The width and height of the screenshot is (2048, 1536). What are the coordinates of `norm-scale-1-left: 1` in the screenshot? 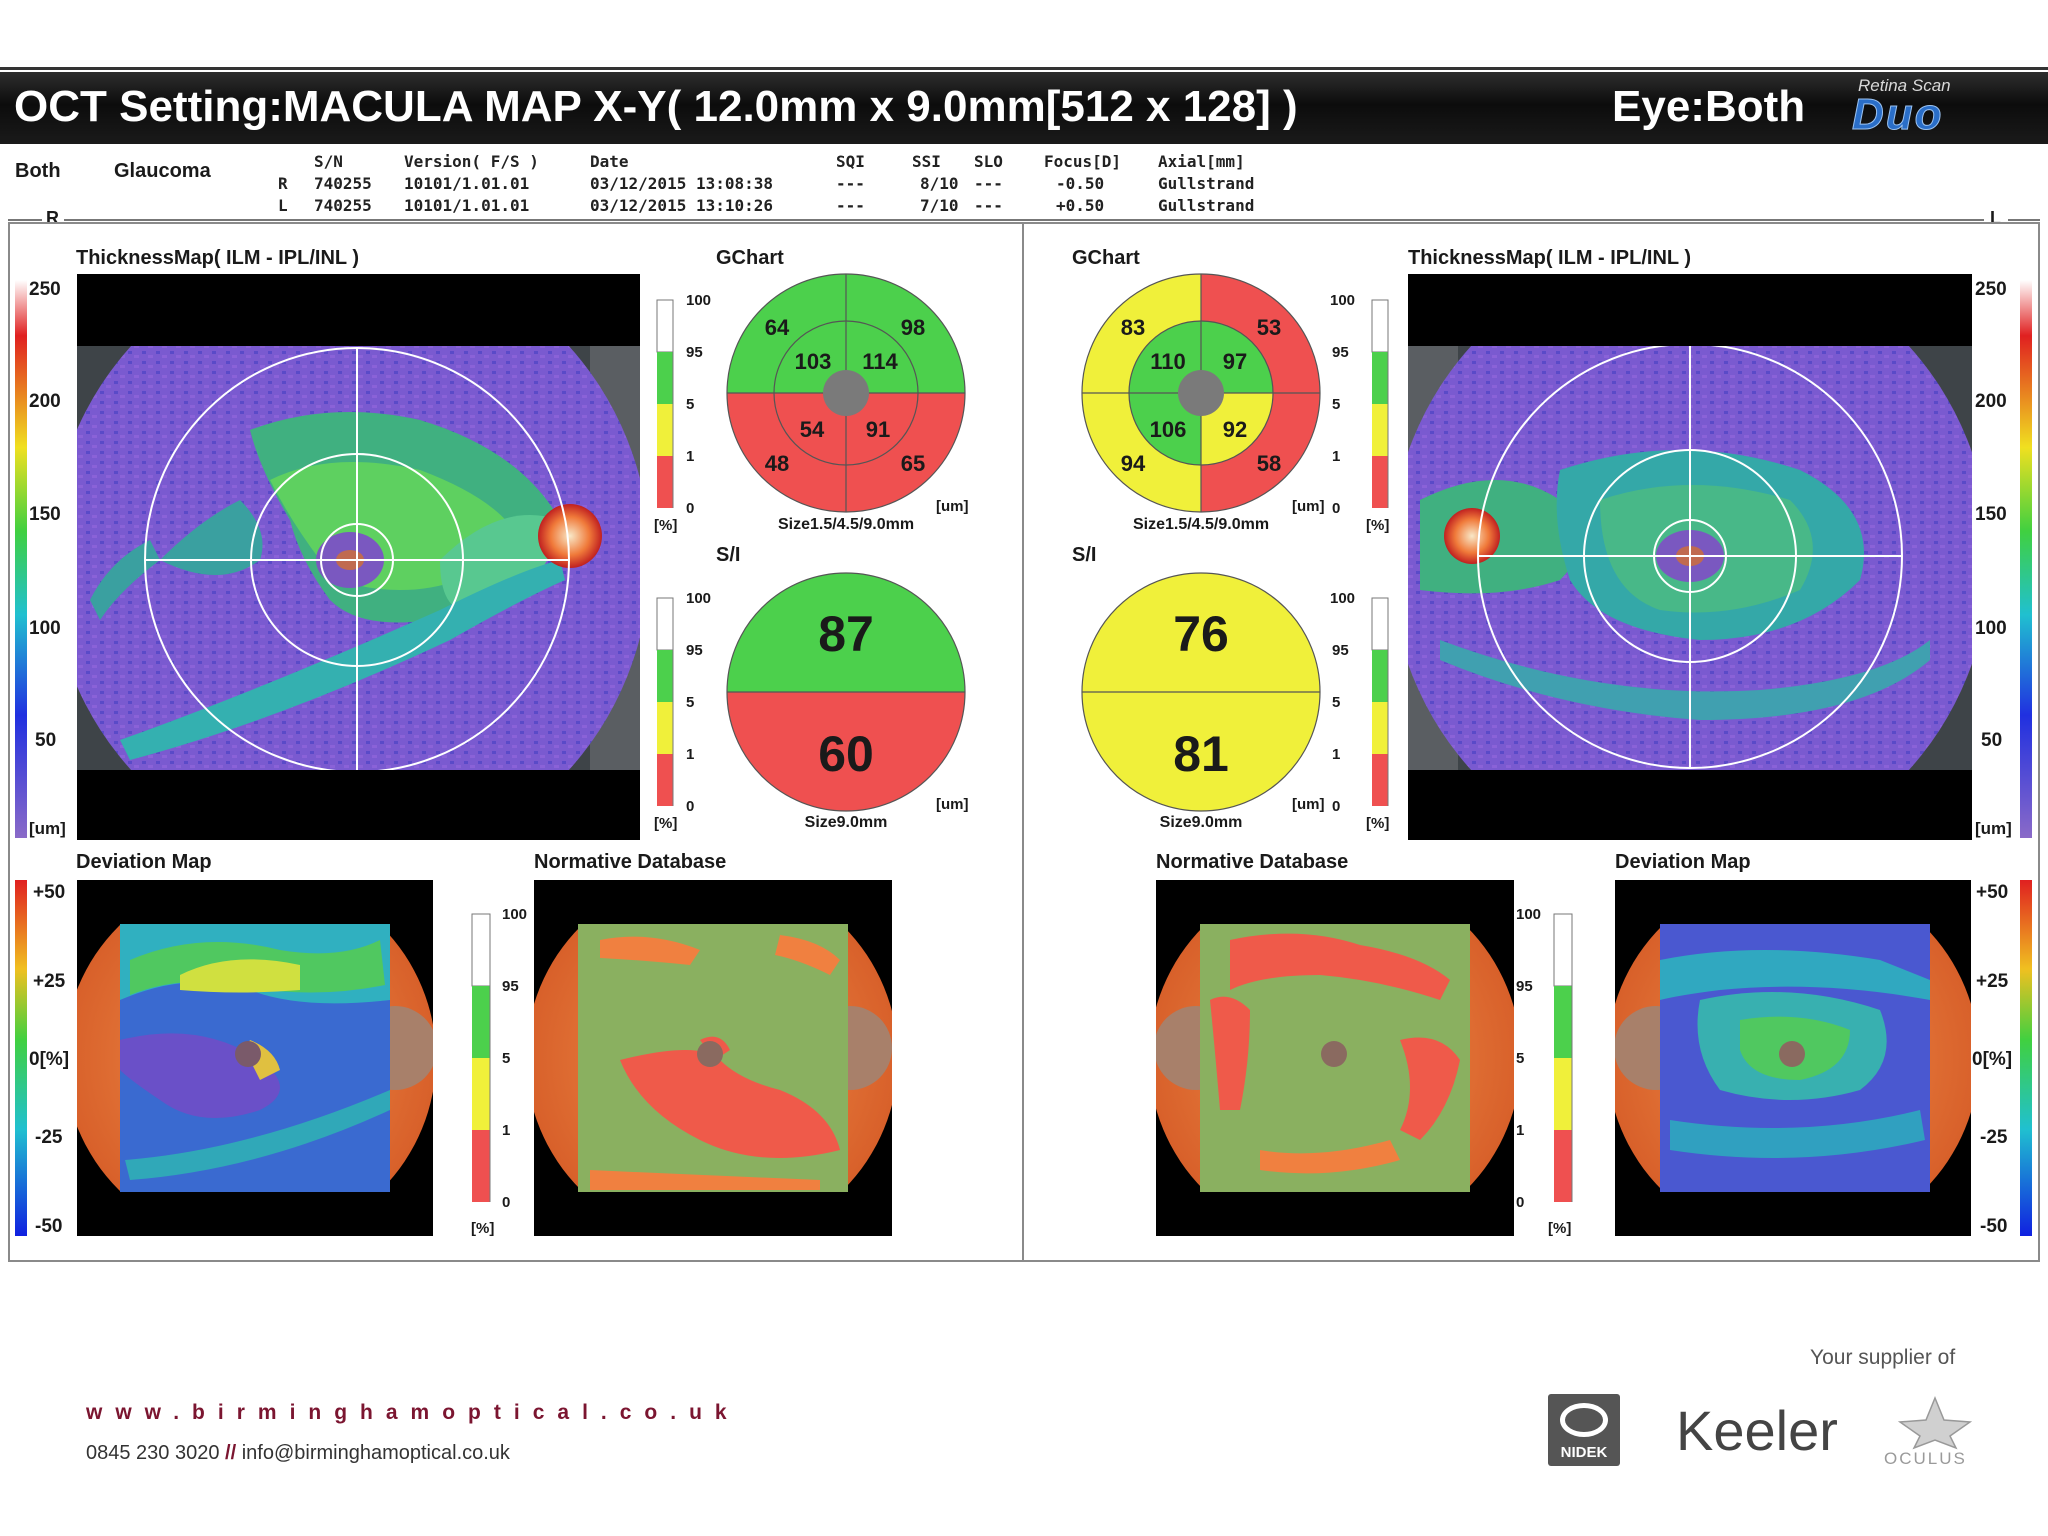 It's located at (1520, 1130).